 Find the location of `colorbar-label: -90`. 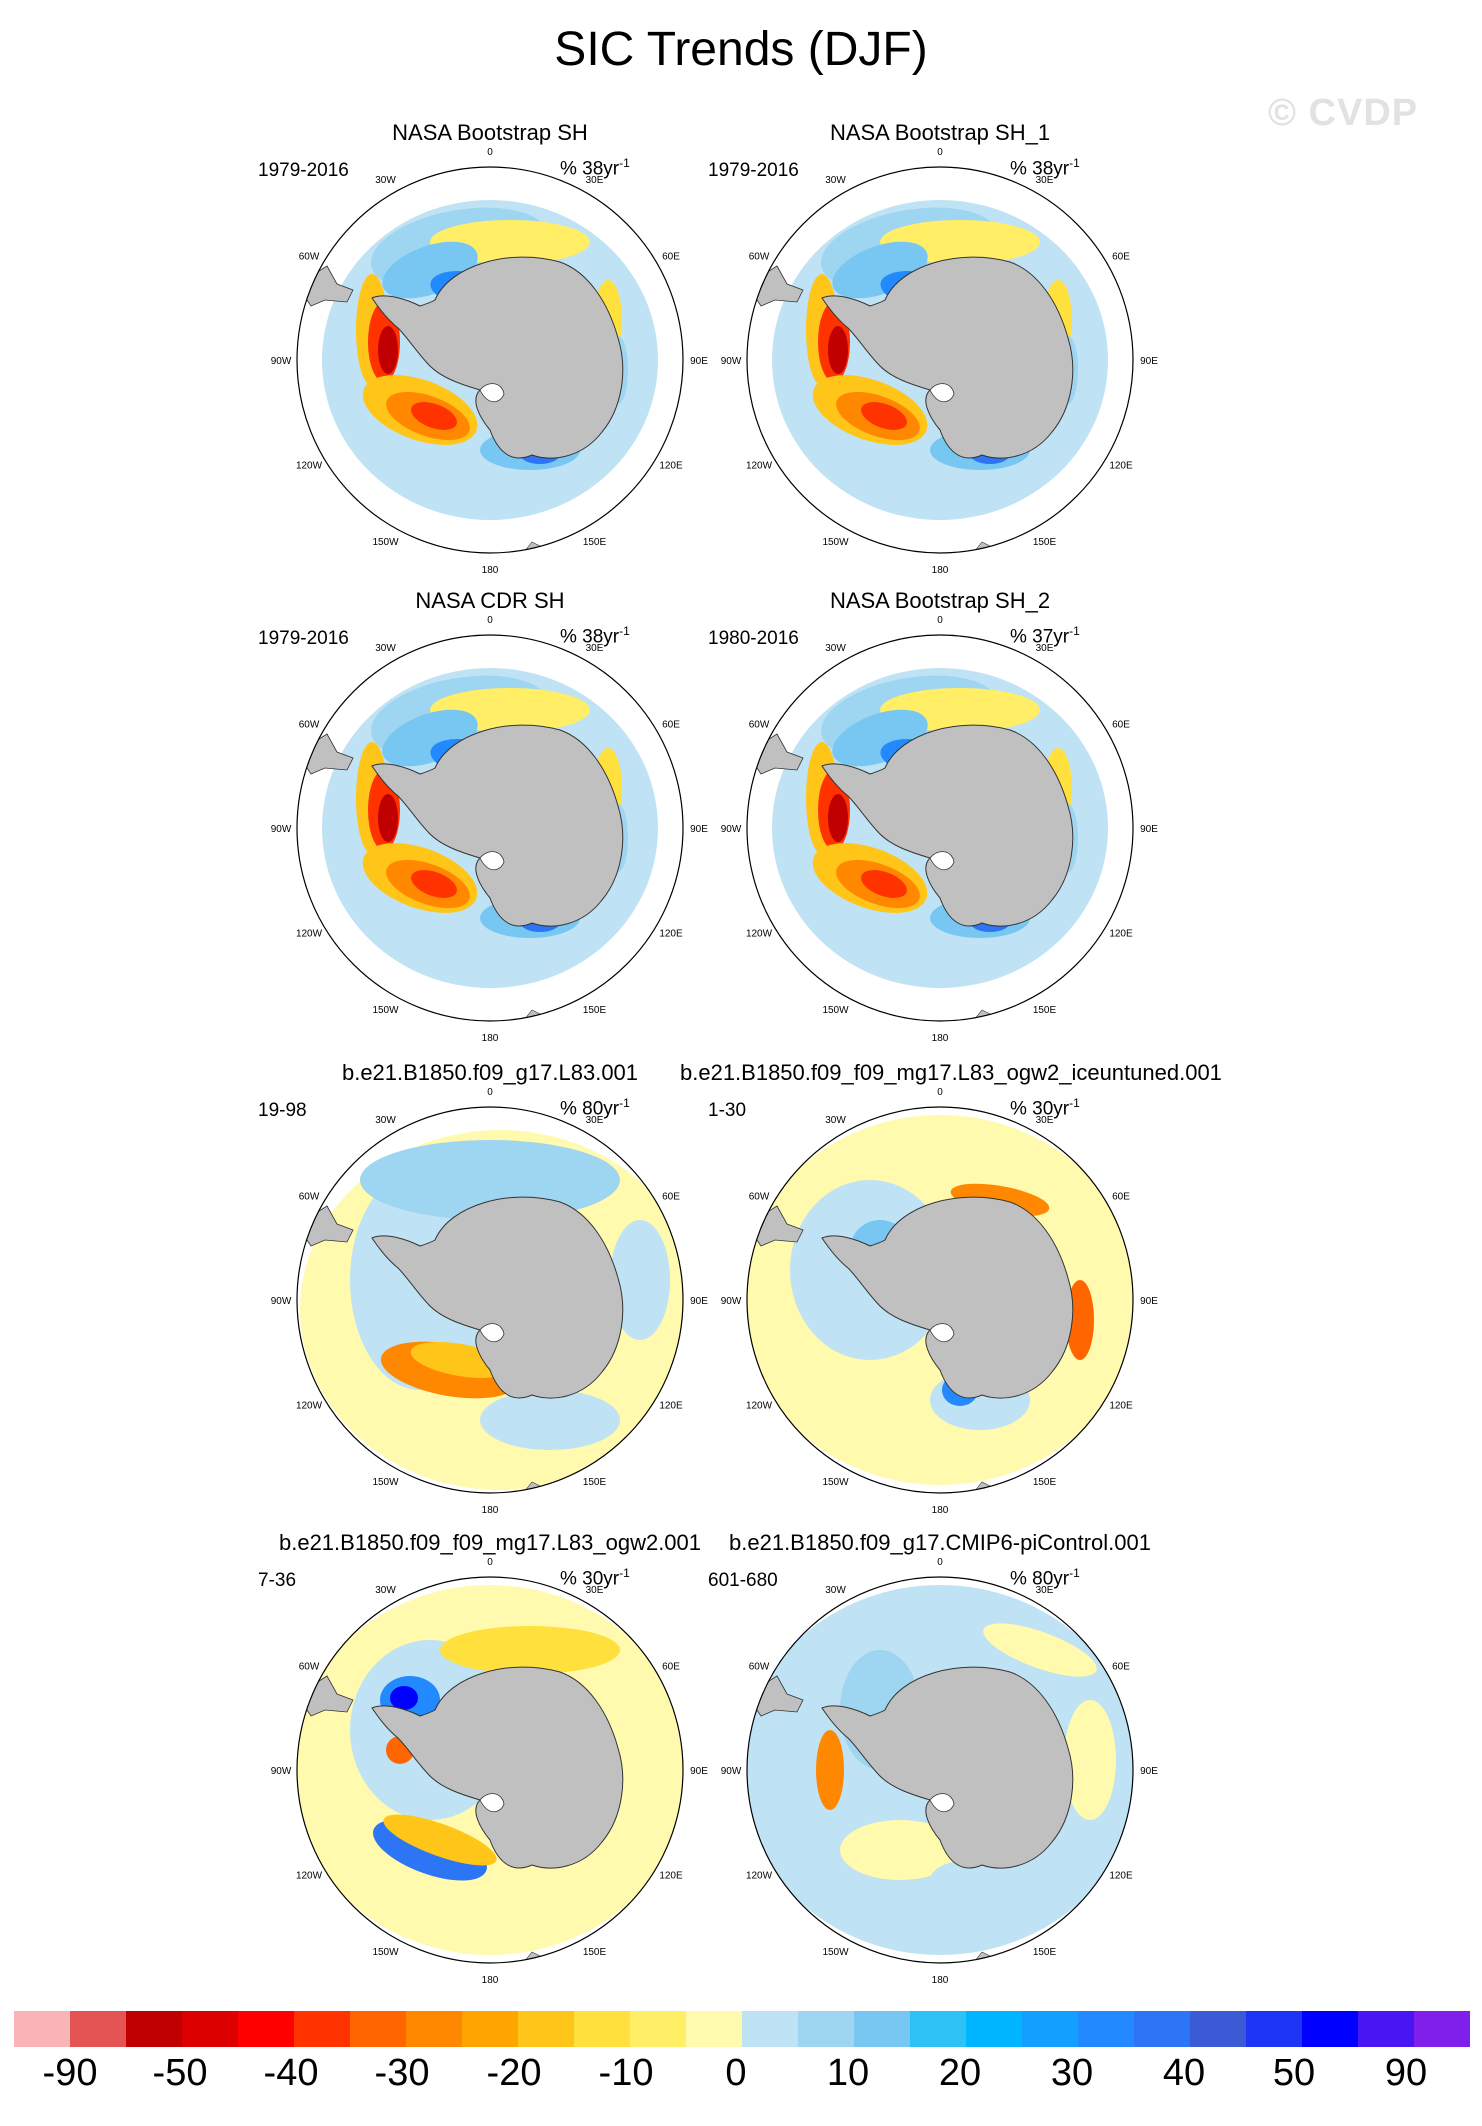

colorbar-label: -90 is located at coordinates (70, 2073).